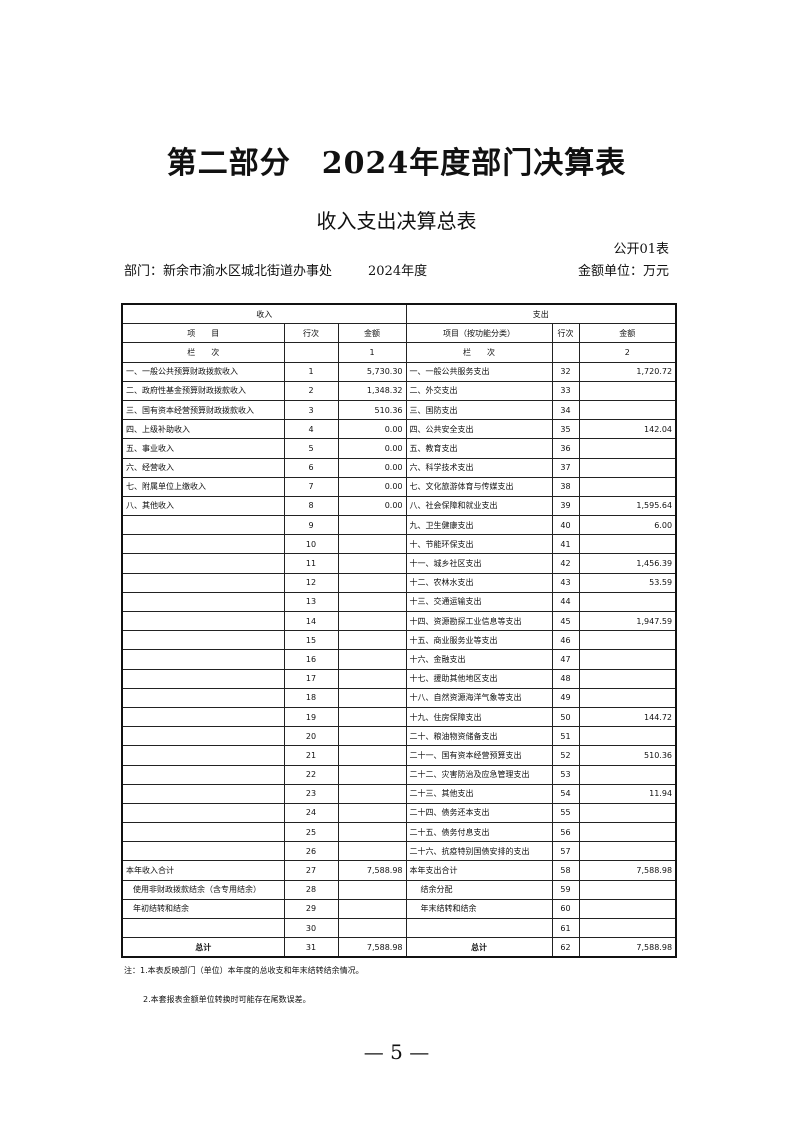 Image resolution: width=793 pixels, height=1122 pixels. Describe the element at coordinates (399, 774) in the screenshot. I see `table-row: 22 二十二、灾害防治及应急管理支出 53` at that location.